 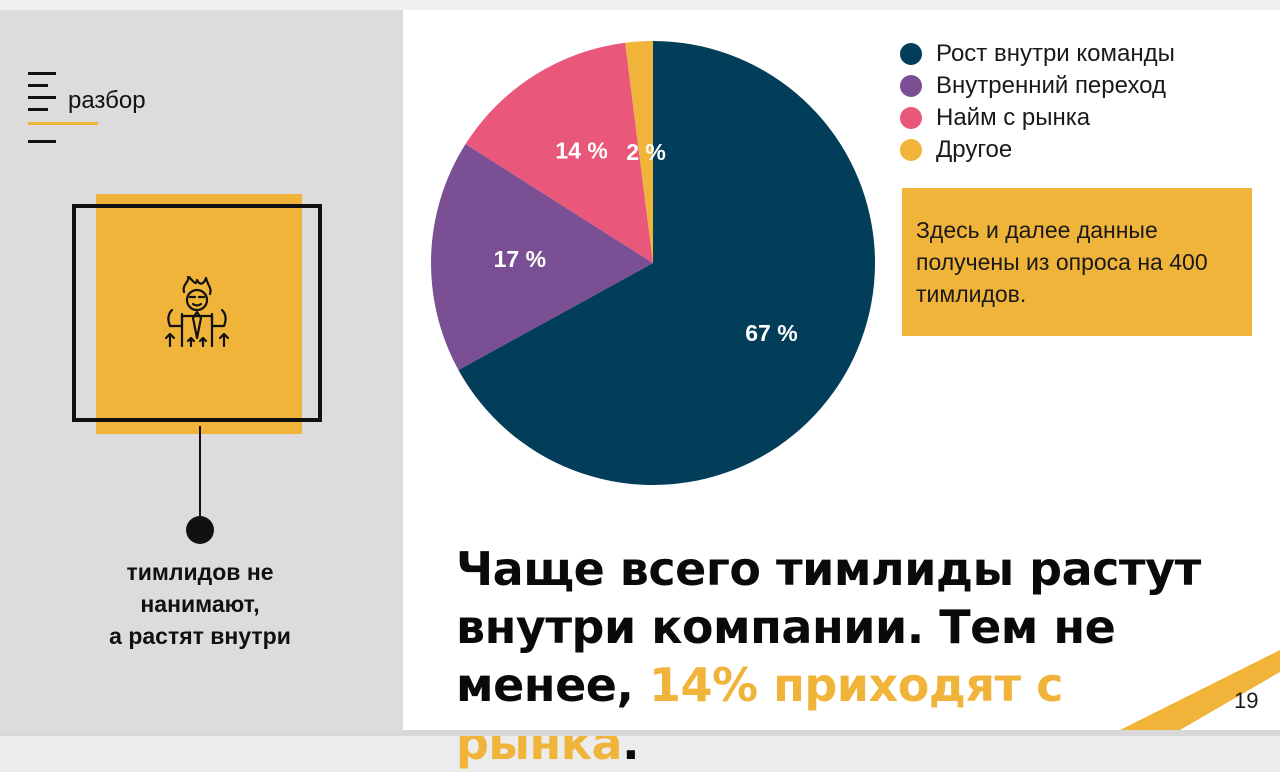 What do you see at coordinates (200, 572) in the screenshot?
I see `card-caption-line: тимлидов не` at bounding box center [200, 572].